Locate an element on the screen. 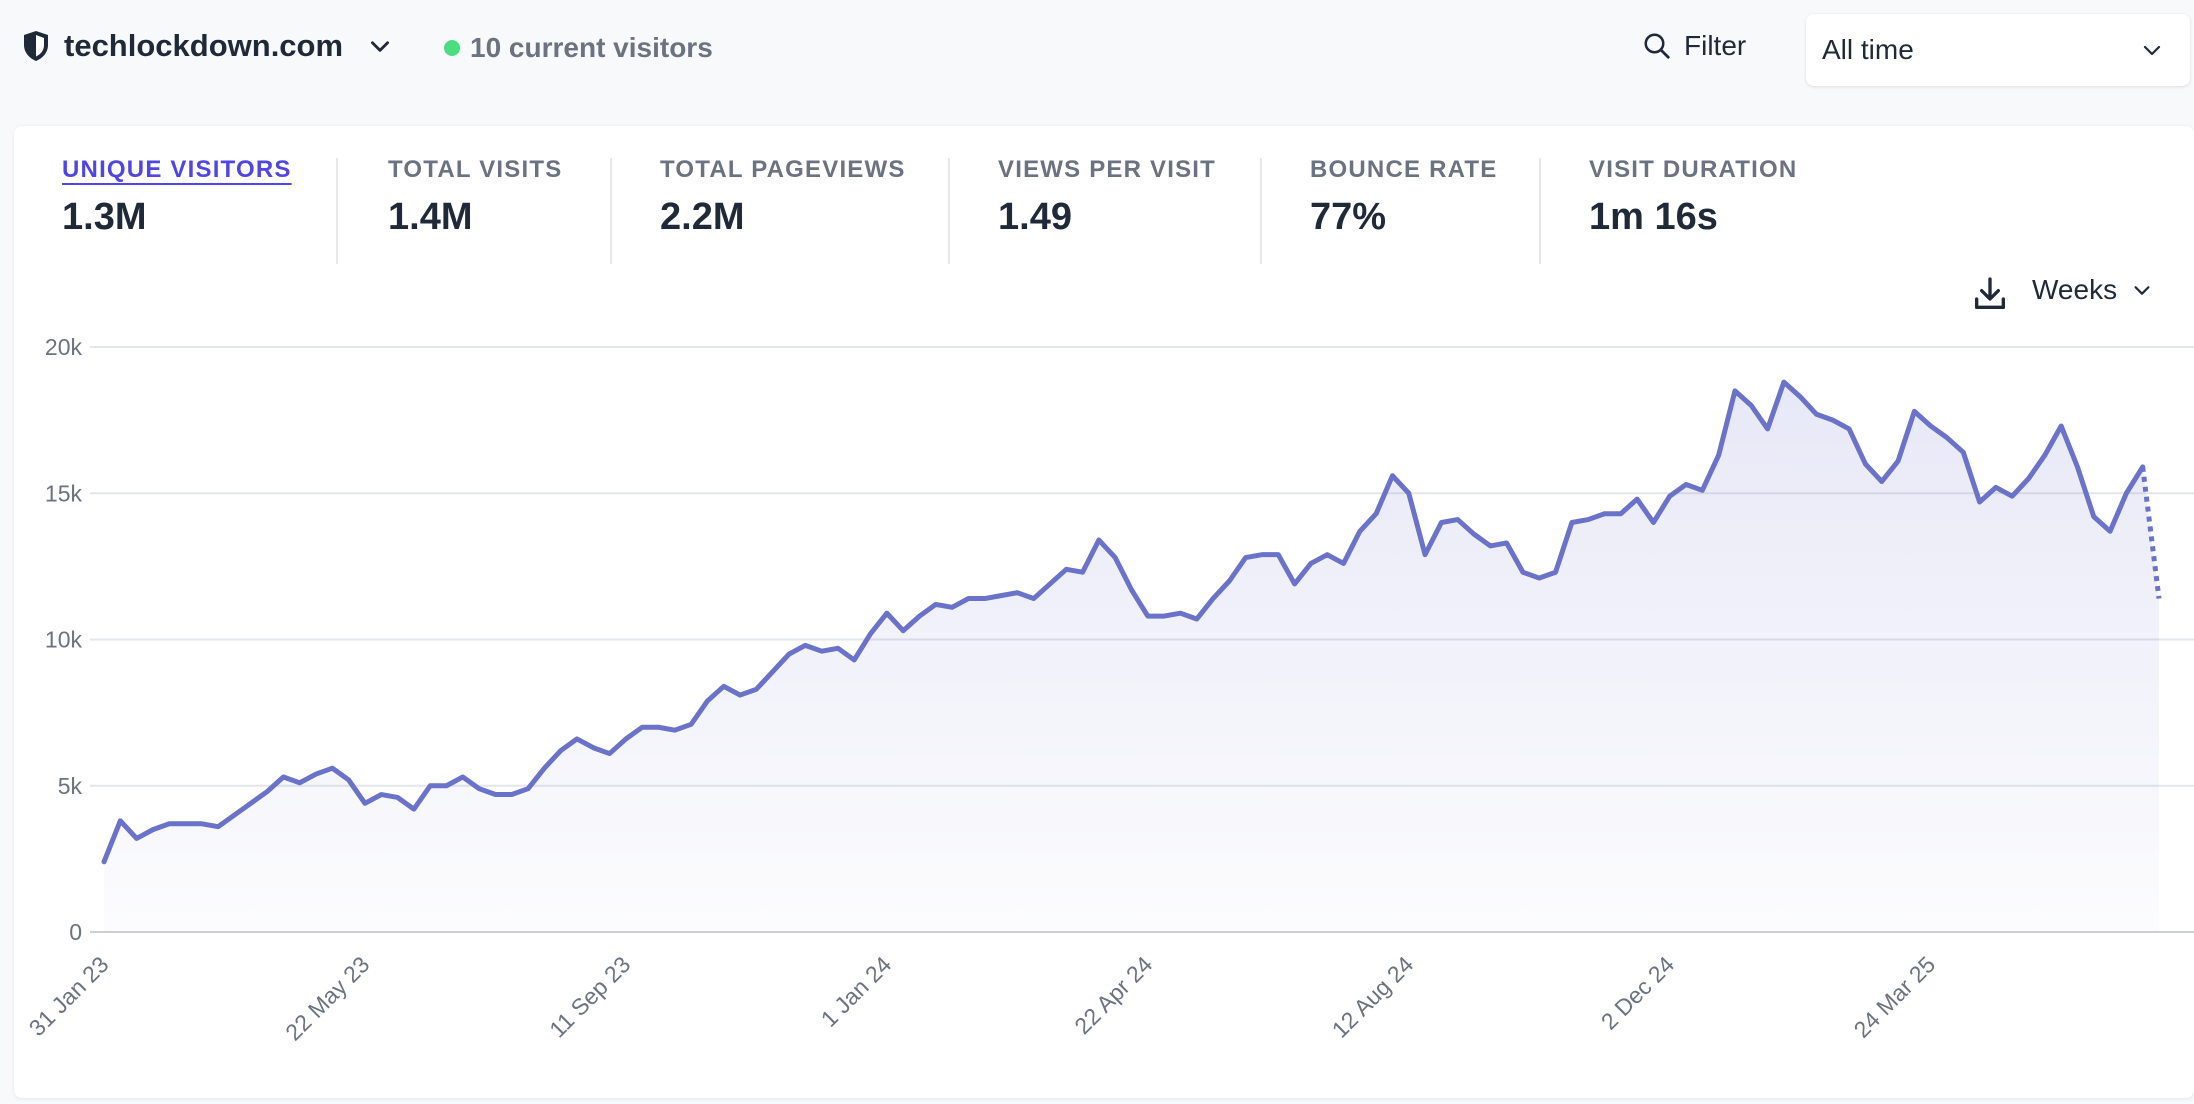 The width and height of the screenshot is (2194, 1104). filter-button: Filter is located at coordinates (1694, 46).